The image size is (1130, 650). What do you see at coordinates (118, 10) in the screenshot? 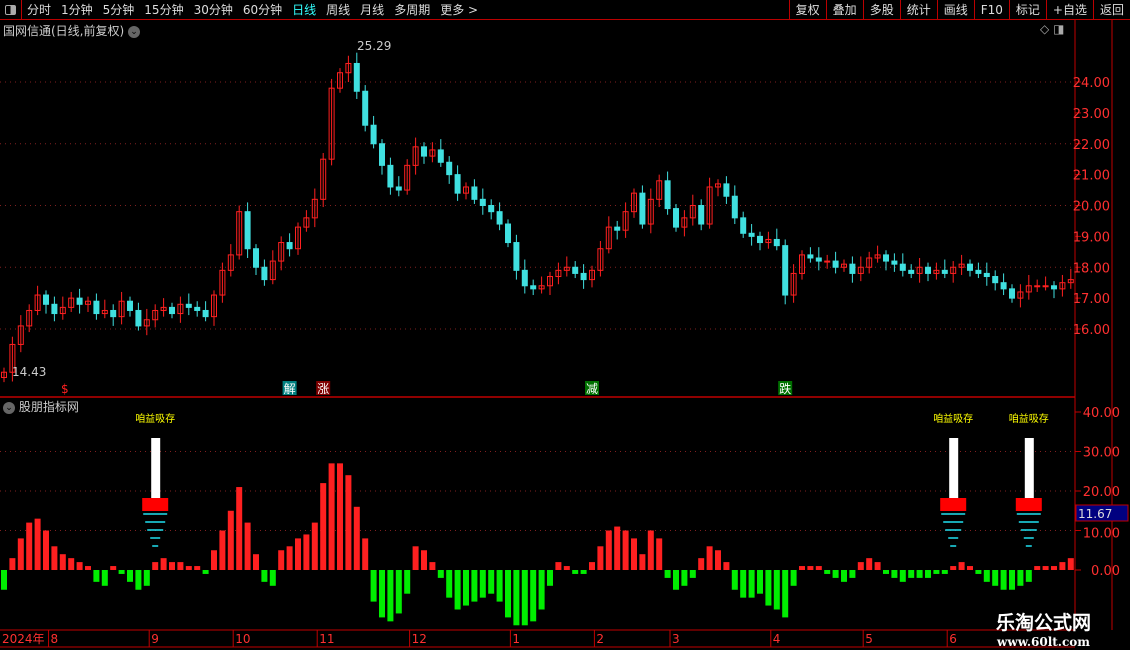
I see `period-tab: 5分钟` at bounding box center [118, 10].